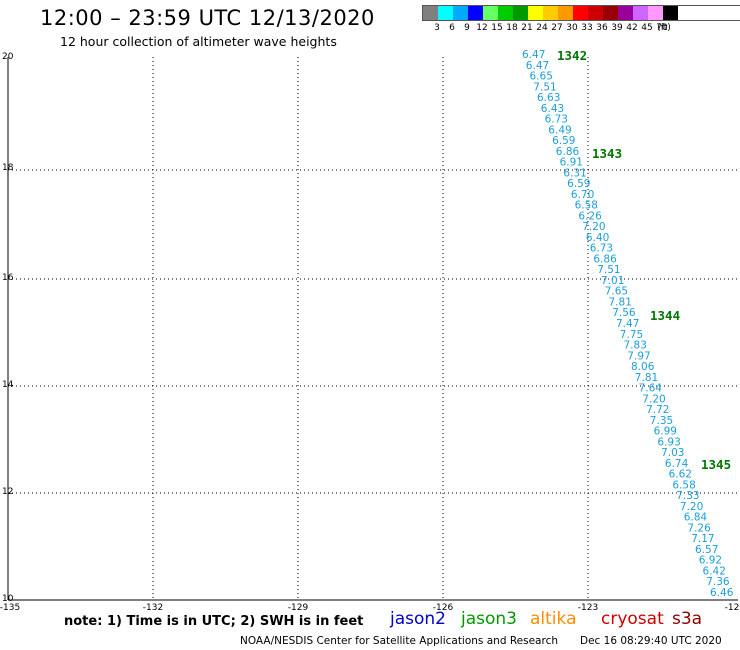  What do you see at coordinates (153, 608) in the screenshot?
I see `longitude-label: -132` at bounding box center [153, 608].